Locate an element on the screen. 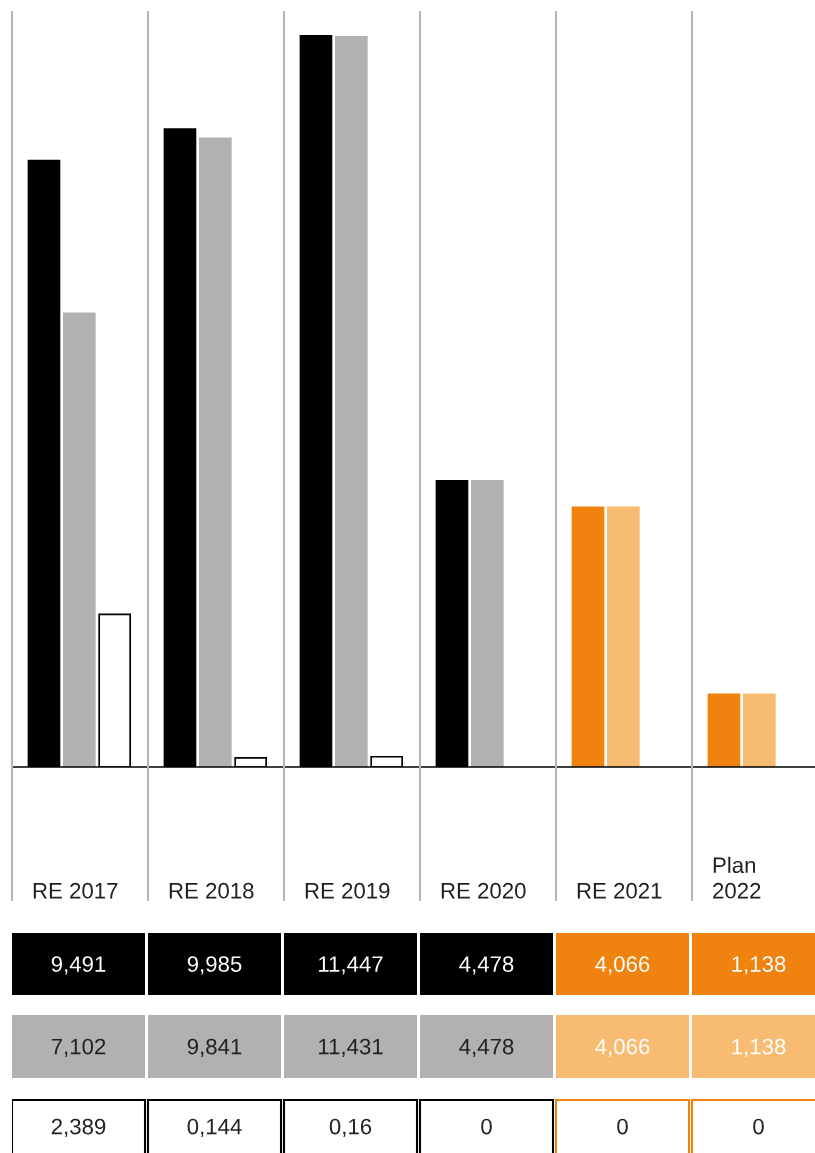 The height and width of the screenshot is (1153, 815). data-label: 11,431 is located at coordinates (351, 1048).